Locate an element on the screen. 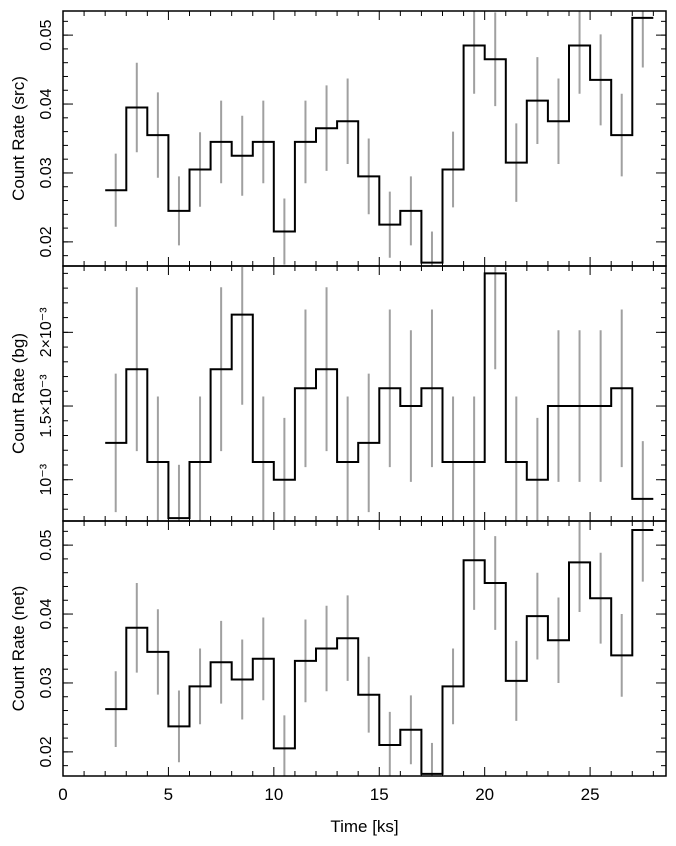 Image resolution: width=676 pixels, height=846 pixels. x-tick-label: 5 is located at coordinates (168, 794).